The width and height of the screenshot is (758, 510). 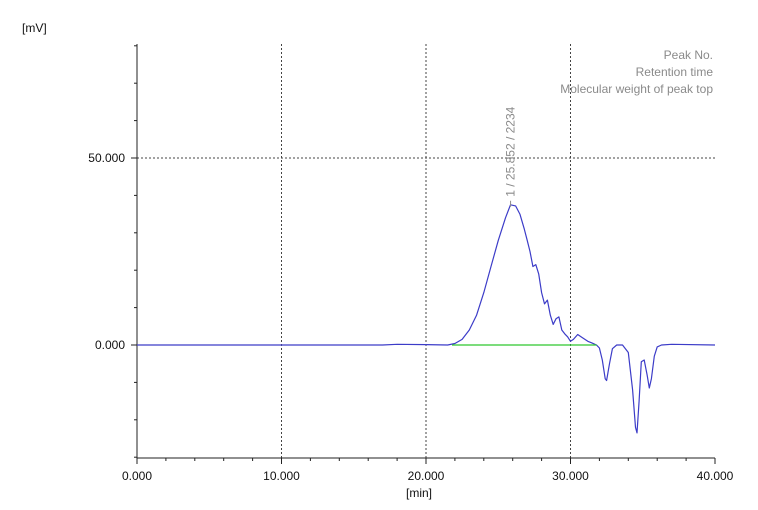 I want to click on x-tick-label: 30.000, so click(x=570, y=476).